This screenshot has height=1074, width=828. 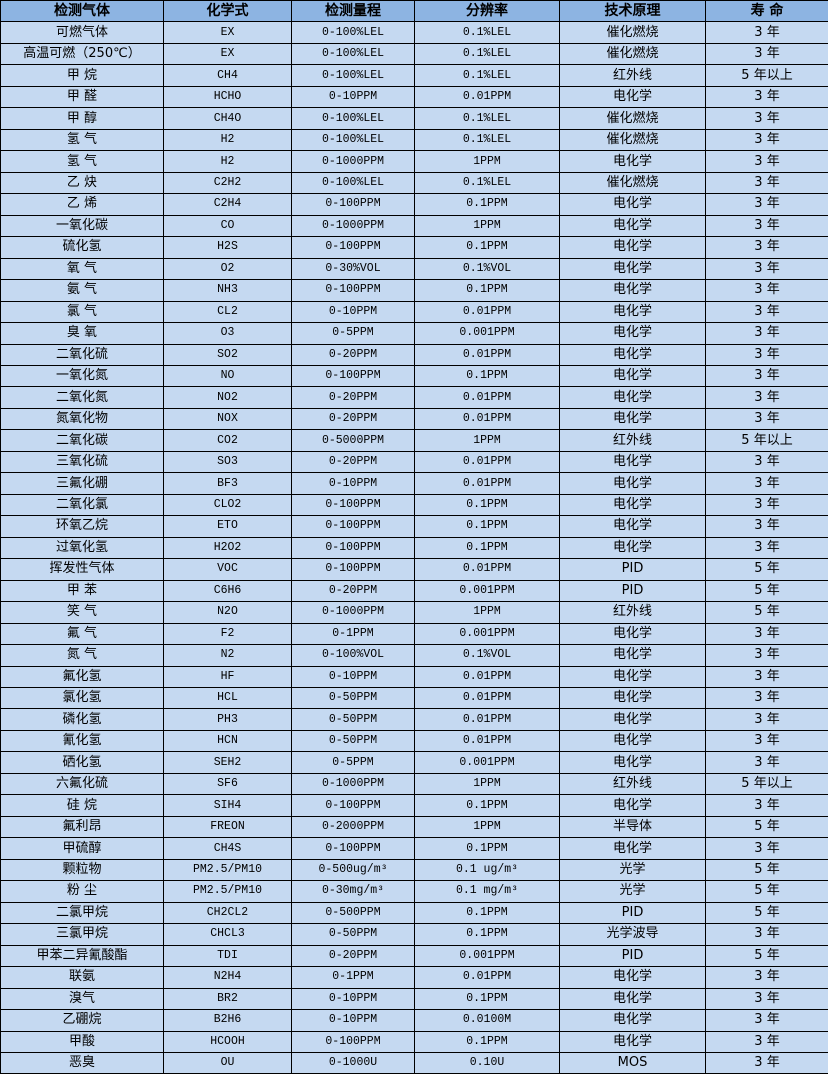 I want to click on cell-resolution: 0.001PPM, so click(x=487, y=333).